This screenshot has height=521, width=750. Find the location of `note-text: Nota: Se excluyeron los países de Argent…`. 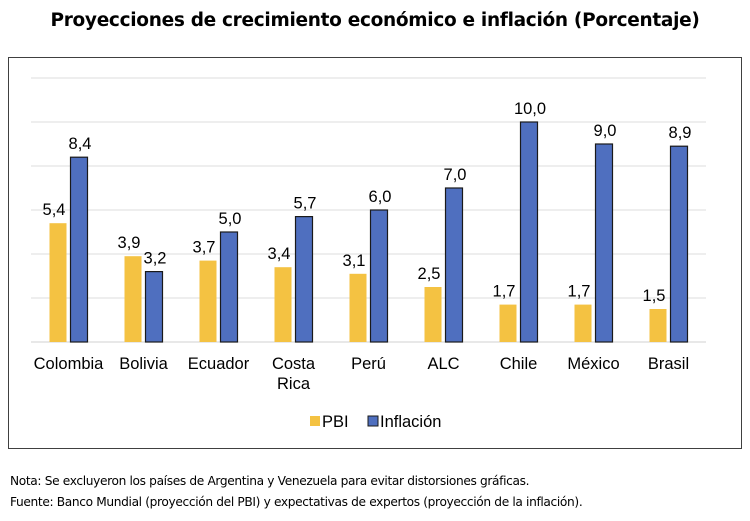

note-text: Nota: Se excluyeron los países de Argent… is located at coordinates (270, 481).